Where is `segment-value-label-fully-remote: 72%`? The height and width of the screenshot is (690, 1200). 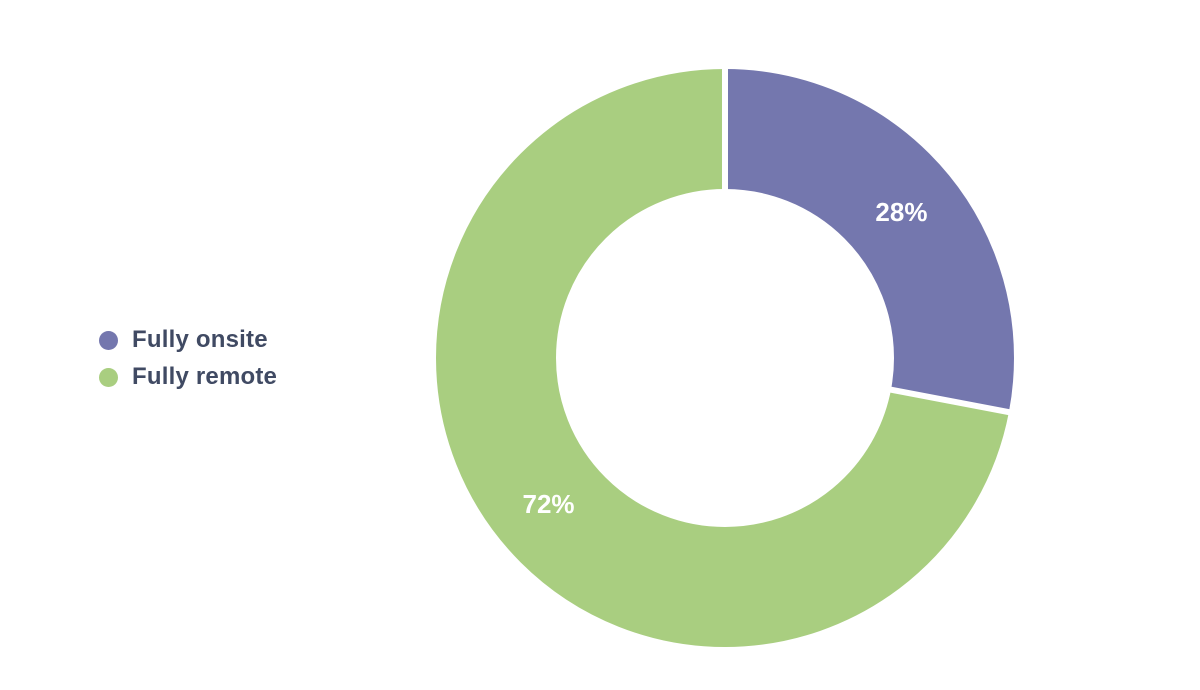 segment-value-label-fully-remote: 72% is located at coordinates (549, 504).